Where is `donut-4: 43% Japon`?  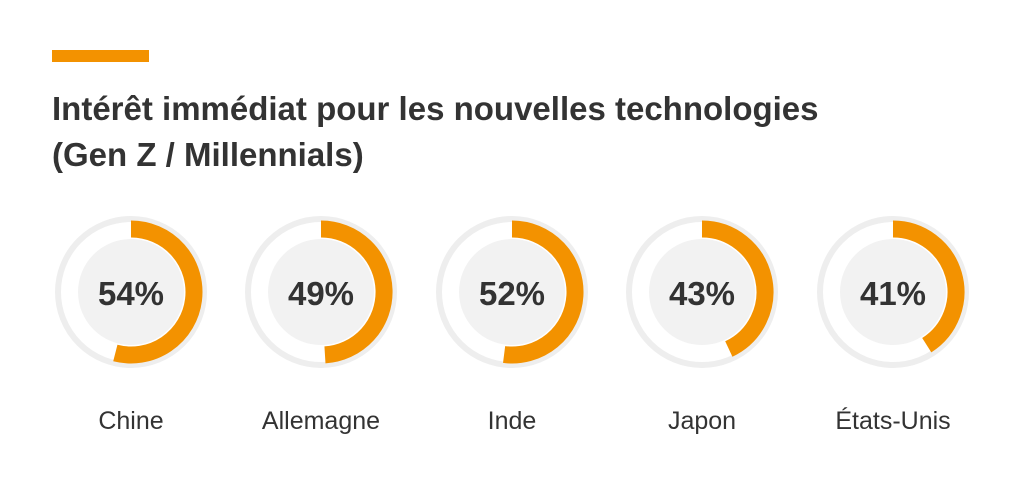
donut-4: 43% Japon is located at coordinates (702, 327).